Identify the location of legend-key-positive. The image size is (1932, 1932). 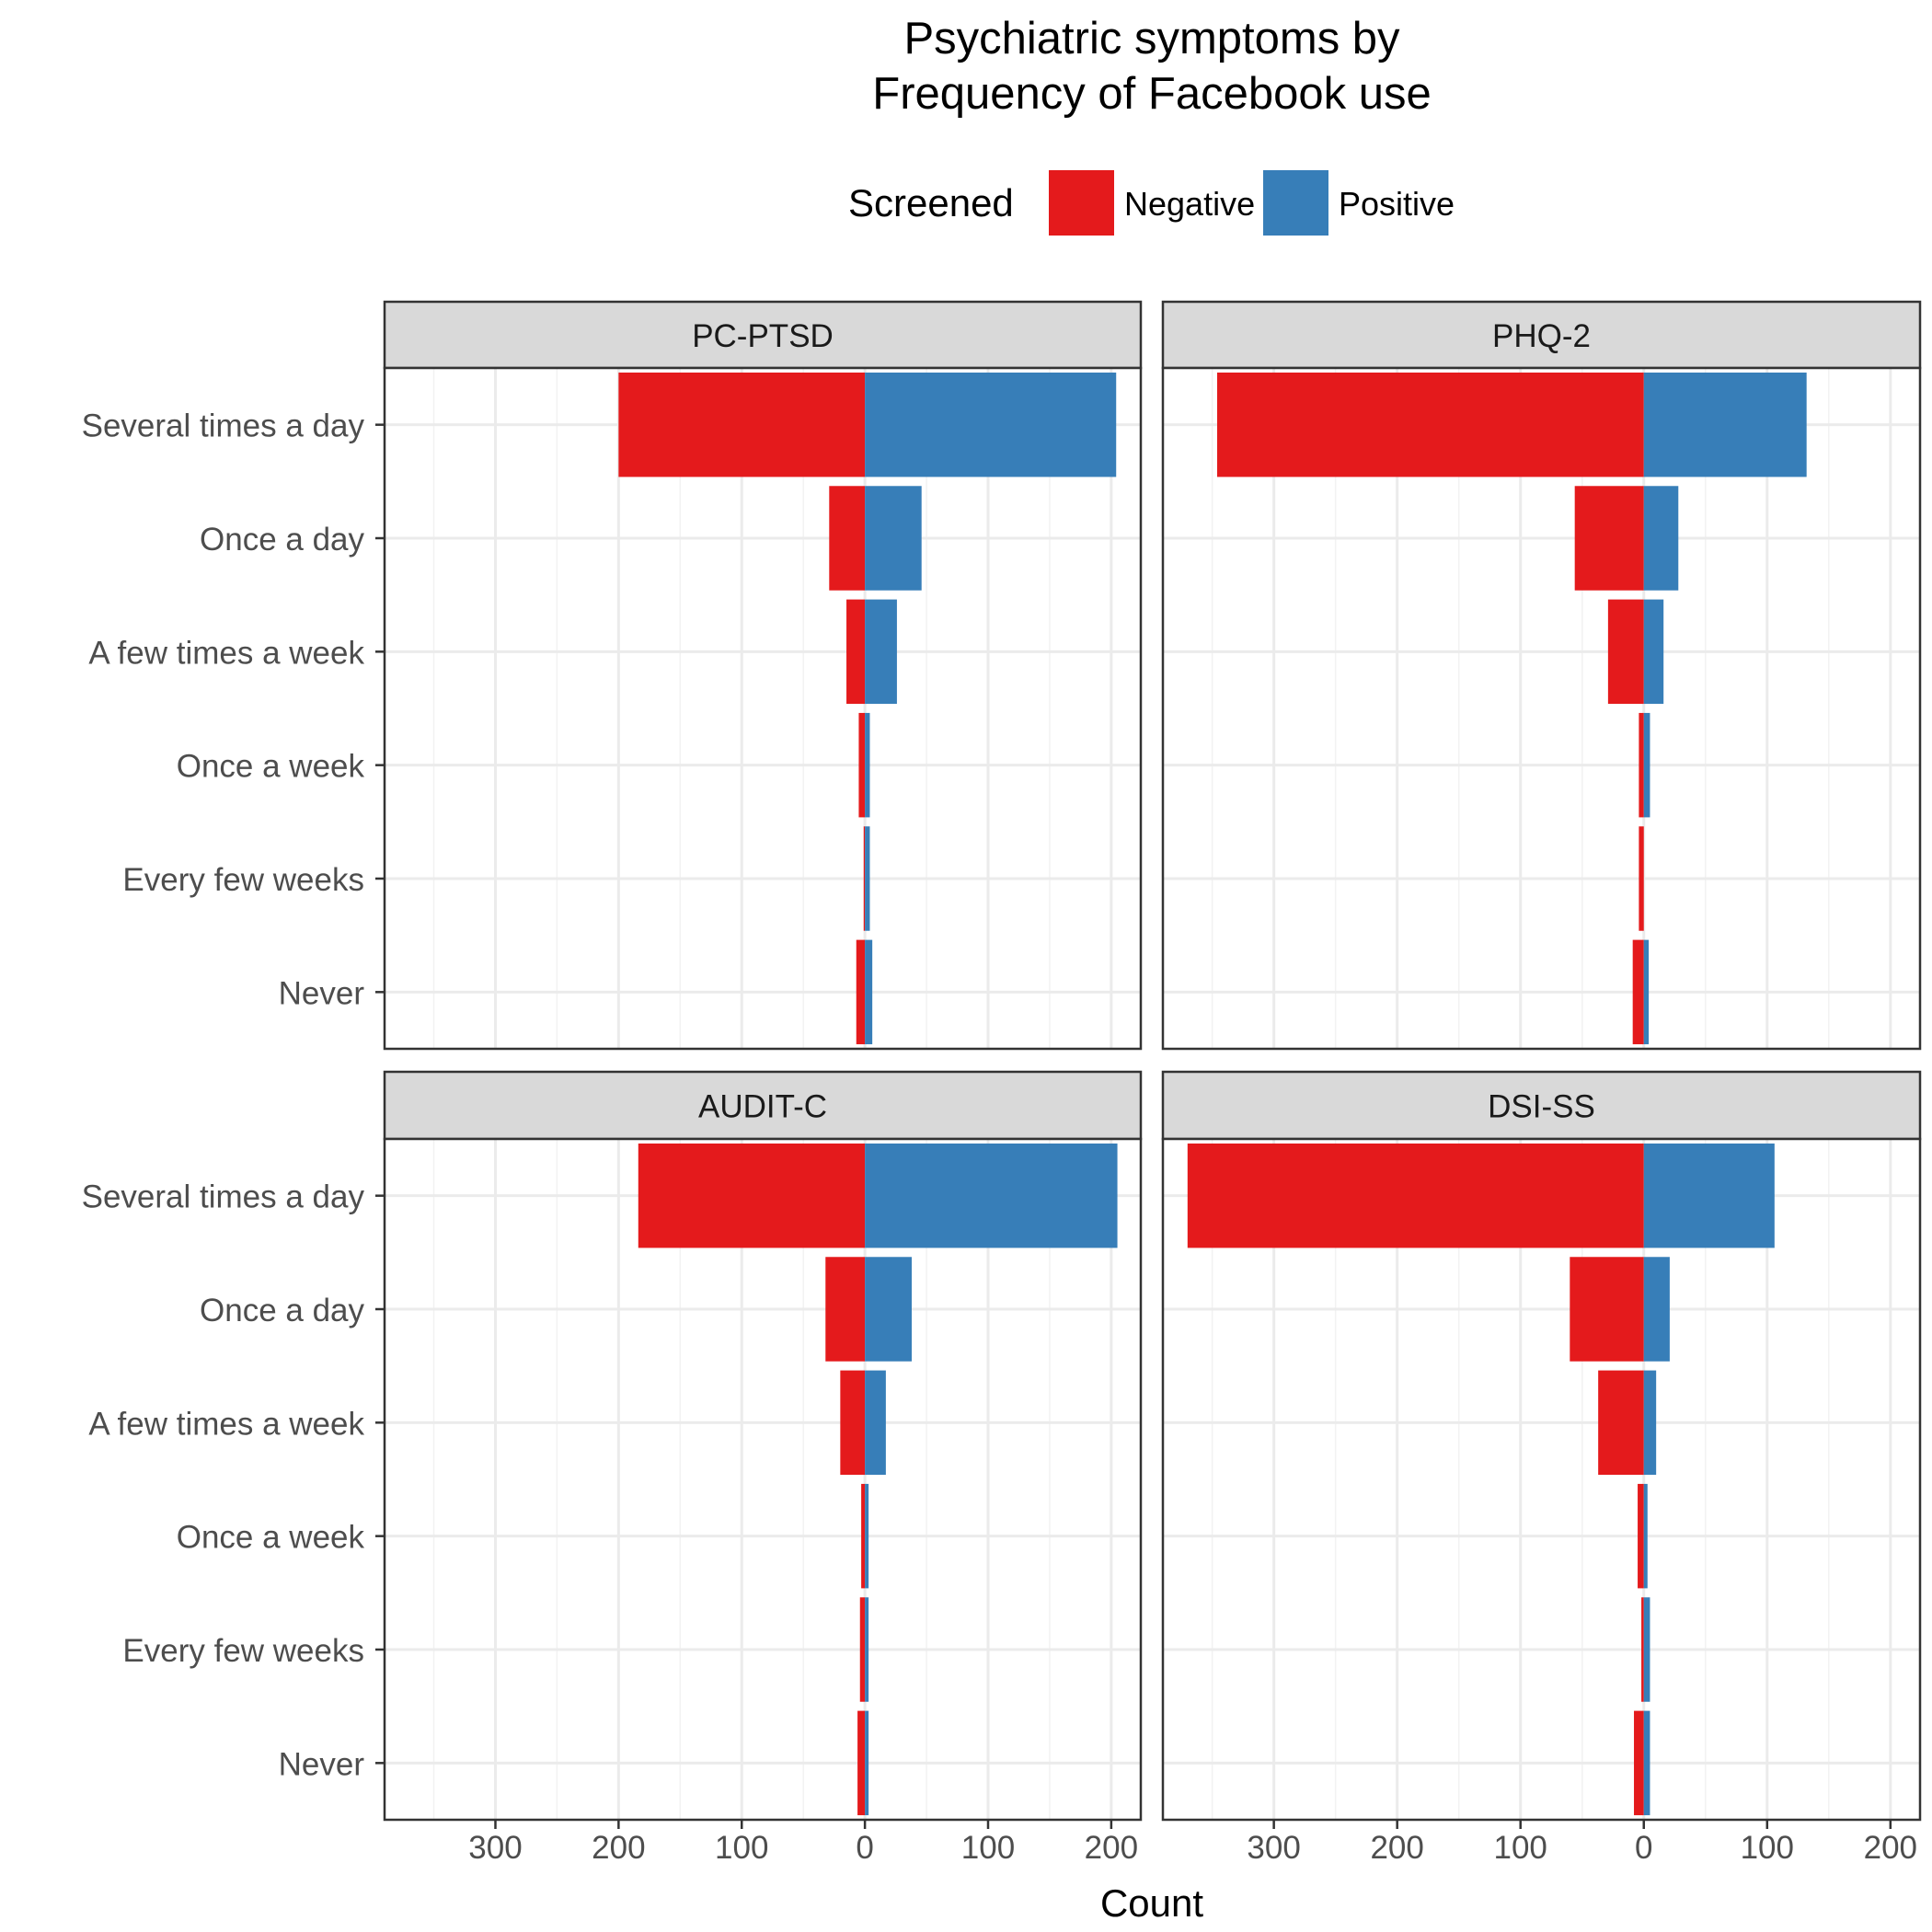
(1295, 203).